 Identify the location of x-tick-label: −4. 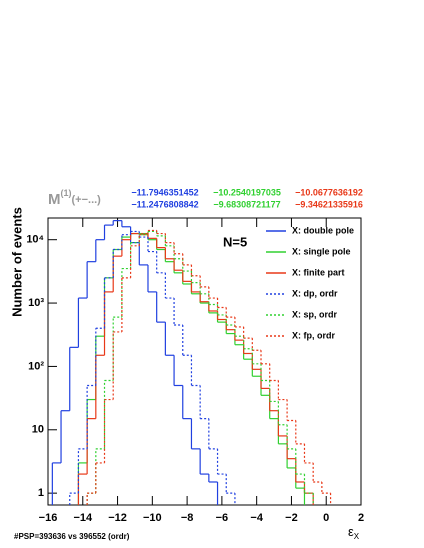
(256, 518).